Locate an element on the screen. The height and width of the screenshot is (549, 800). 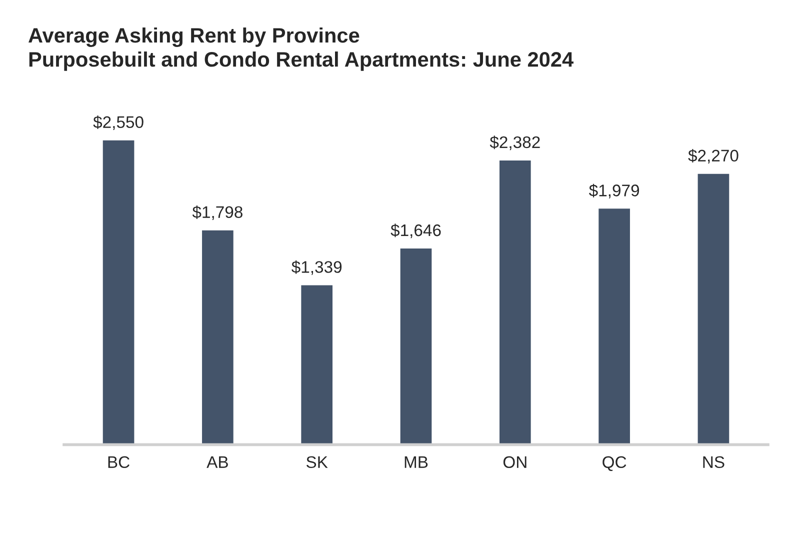
x-tick-label: AB is located at coordinates (217, 462).